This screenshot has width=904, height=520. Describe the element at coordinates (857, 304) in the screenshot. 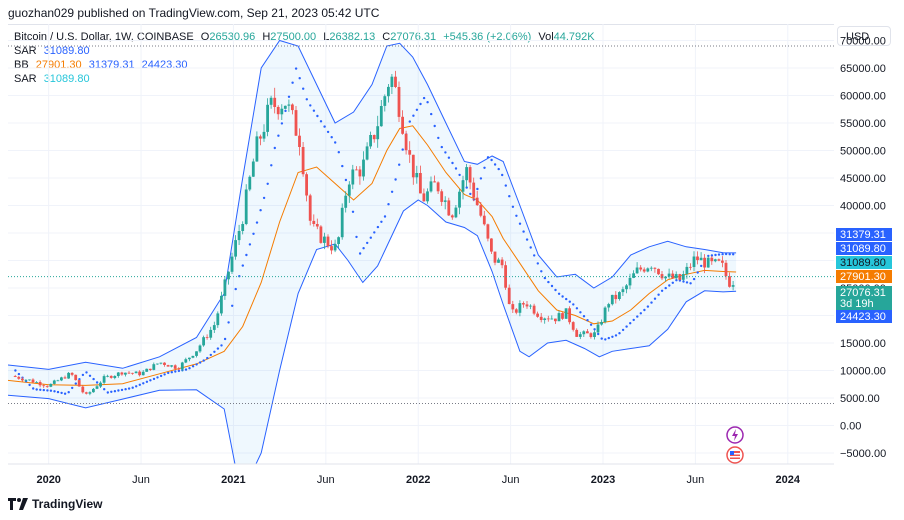

I see `price-label-countdown: 3d 19h` at that location.